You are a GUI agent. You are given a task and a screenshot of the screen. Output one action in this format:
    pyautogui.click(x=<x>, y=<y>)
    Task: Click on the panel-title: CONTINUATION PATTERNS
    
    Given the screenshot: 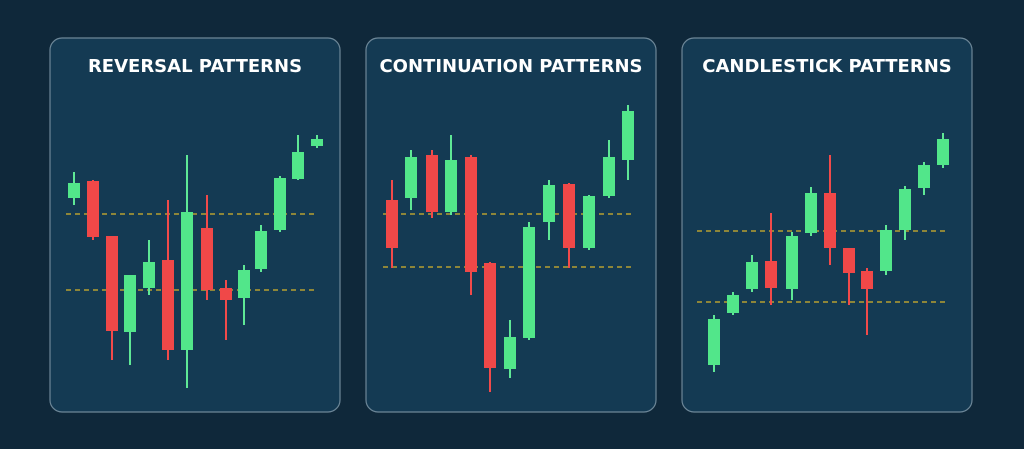 What is the action you would take?
    pyautogui.click(x=510, y=66)
    